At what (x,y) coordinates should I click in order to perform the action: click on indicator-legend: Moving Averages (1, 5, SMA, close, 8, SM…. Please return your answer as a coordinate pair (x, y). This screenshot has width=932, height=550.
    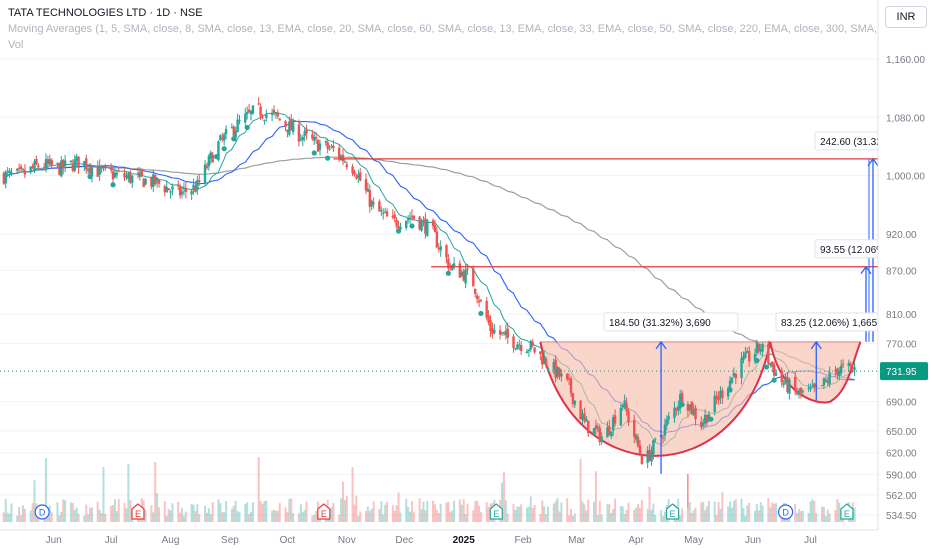
    Looking at the image, I should click on (444, 29).